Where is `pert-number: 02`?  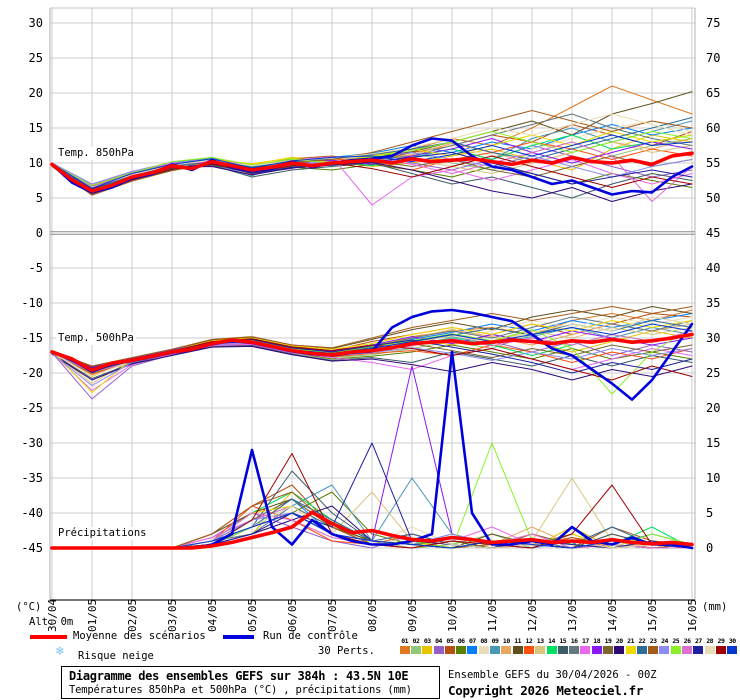
pert-number: 02 is located at coordinates (416, 641).